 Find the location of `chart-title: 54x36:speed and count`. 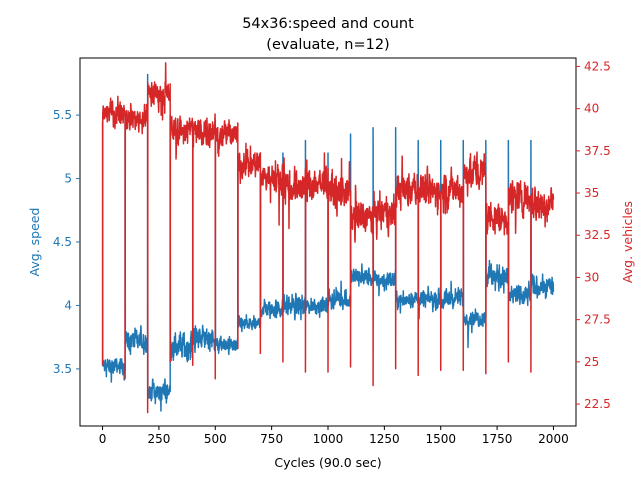

chart-title: 54x36:speed and count is located at coordinates (328, 24).